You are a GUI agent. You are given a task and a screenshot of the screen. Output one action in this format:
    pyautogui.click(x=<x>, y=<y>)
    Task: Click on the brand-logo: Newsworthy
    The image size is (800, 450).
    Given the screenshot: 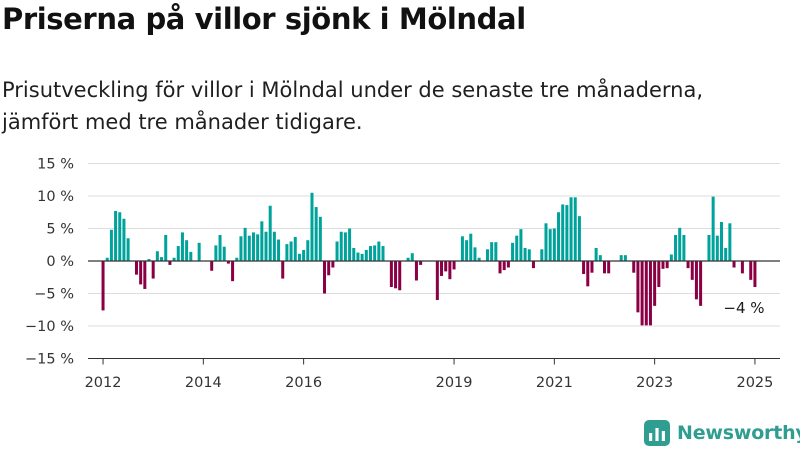 What is the action you would take?
    pyautogui.click(x=722, y=433)
    